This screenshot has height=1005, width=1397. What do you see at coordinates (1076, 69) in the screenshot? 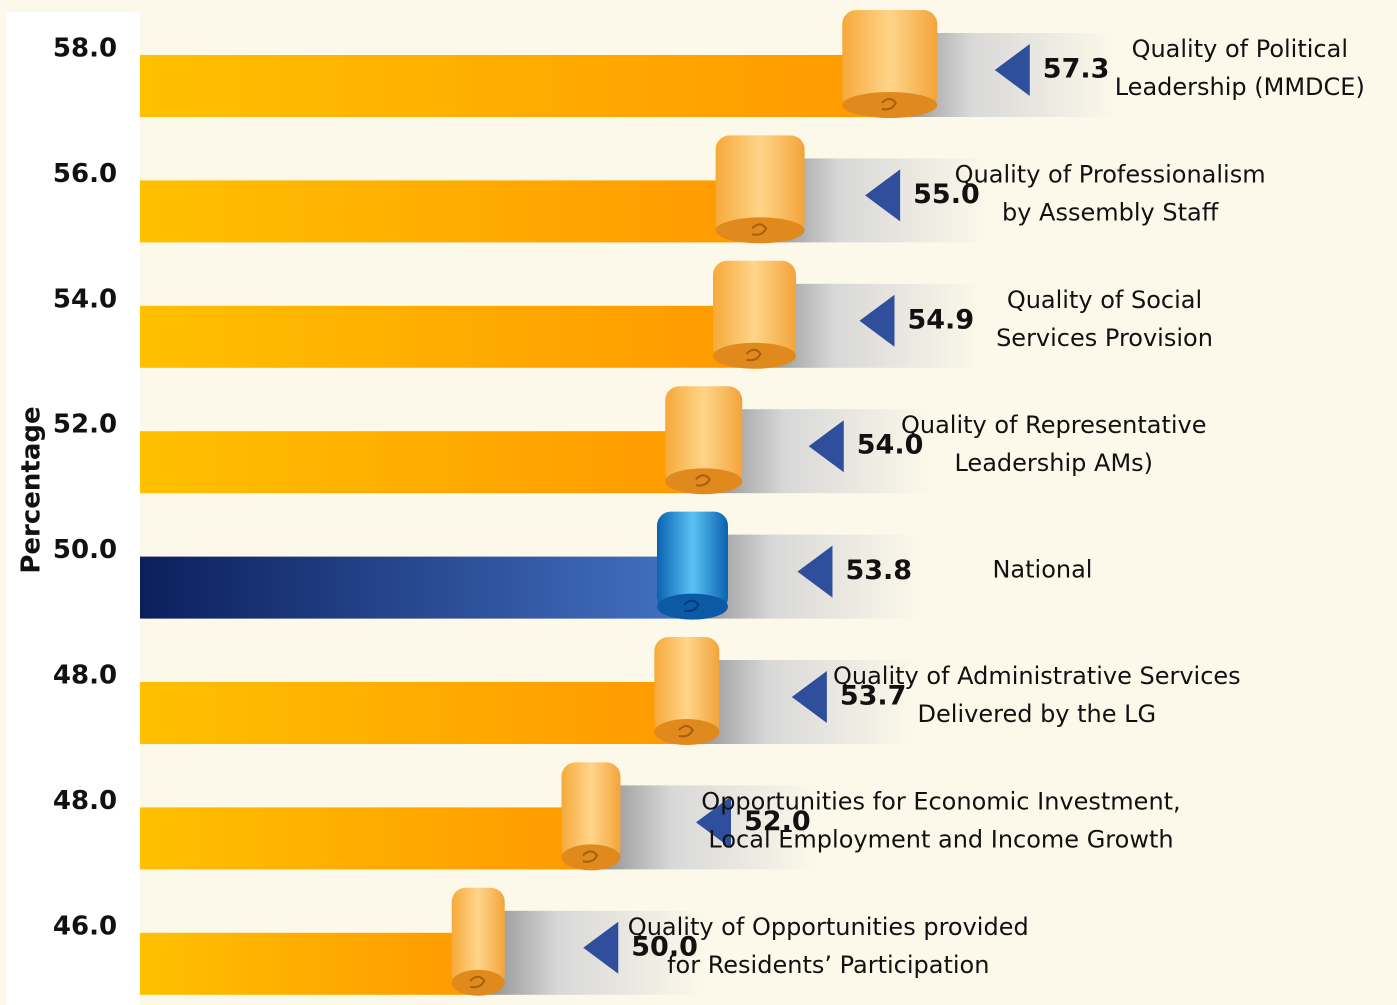
I see `value-label: 57.3` at bounding box center [1076, 69].